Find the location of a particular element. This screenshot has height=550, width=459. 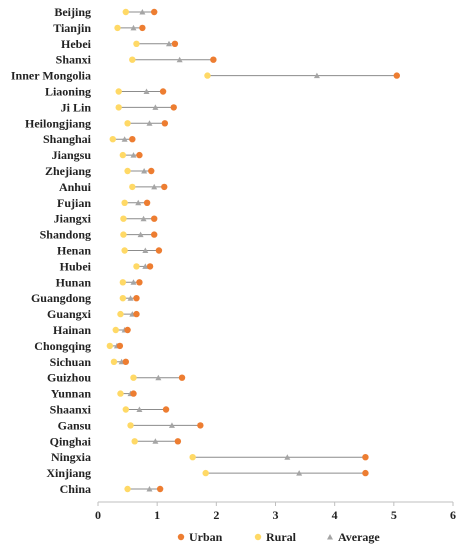

row-hubei: Hubei is located at coordinates (107, 266).